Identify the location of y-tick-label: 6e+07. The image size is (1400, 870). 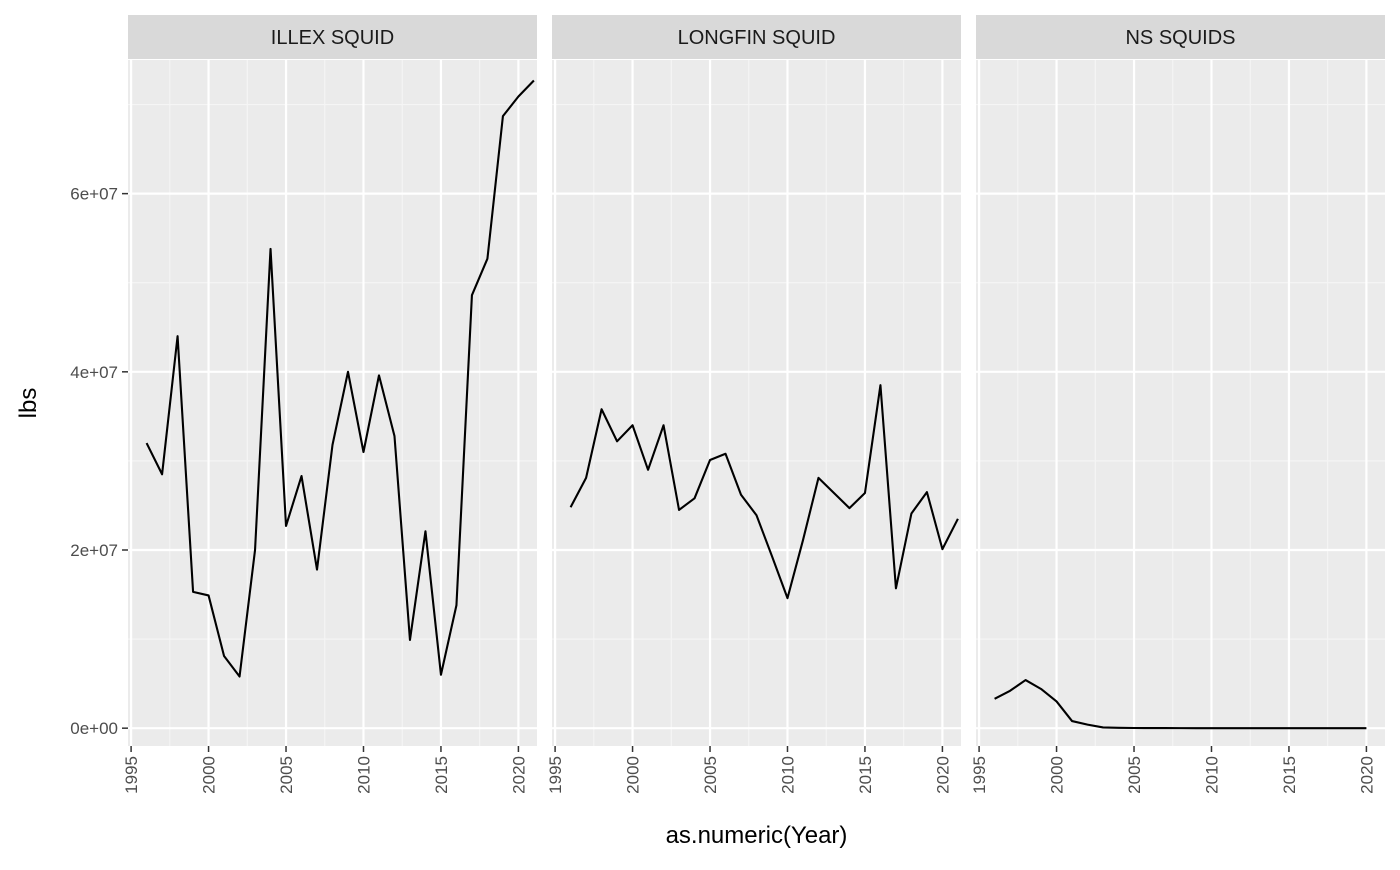
(94, 194).